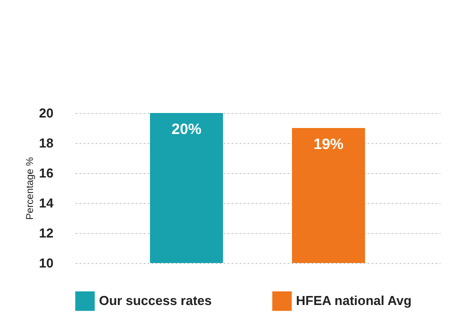 The width and height of the screenshot is (453, 326). What do you see at coordinates (328, 144) in the screenshot?
I see `data-label: 19%` at bounding box center [328, 144].